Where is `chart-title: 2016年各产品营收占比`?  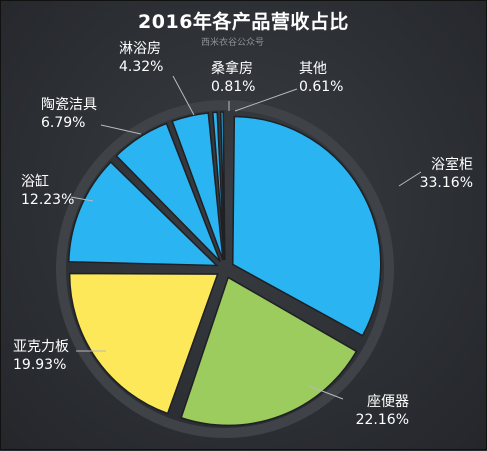
chart-title: 2016年各产品营收占比 is located at coordinates (243, 22).